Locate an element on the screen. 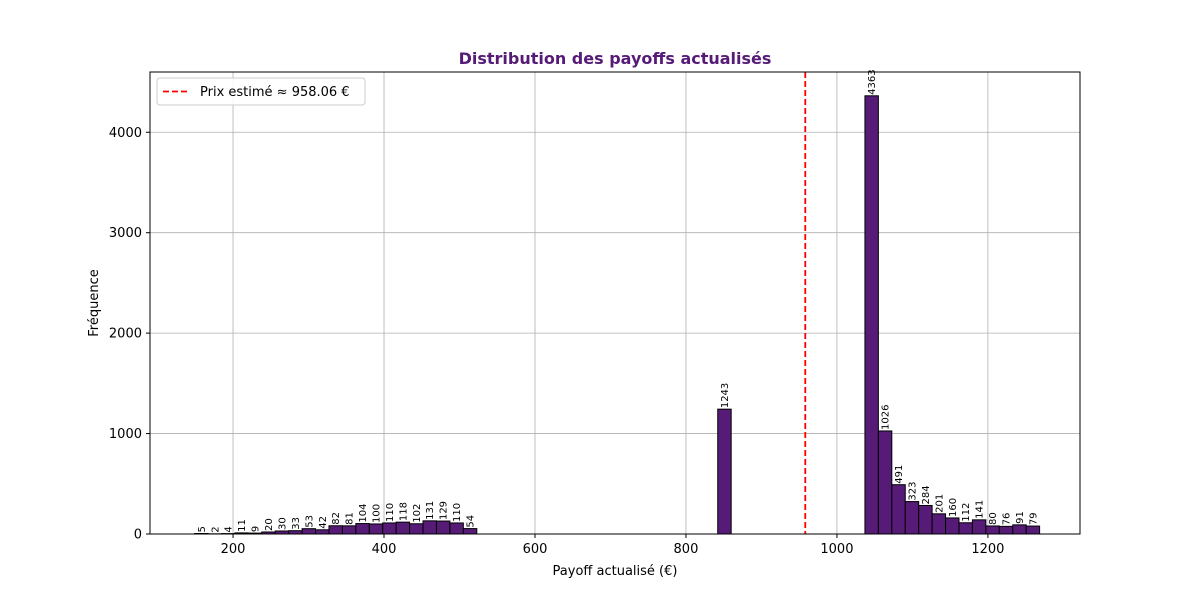 Image resolution: width=1200 pixels, height=600 pixels. bar-count-label: 80 is located at coordinates (993, 518).